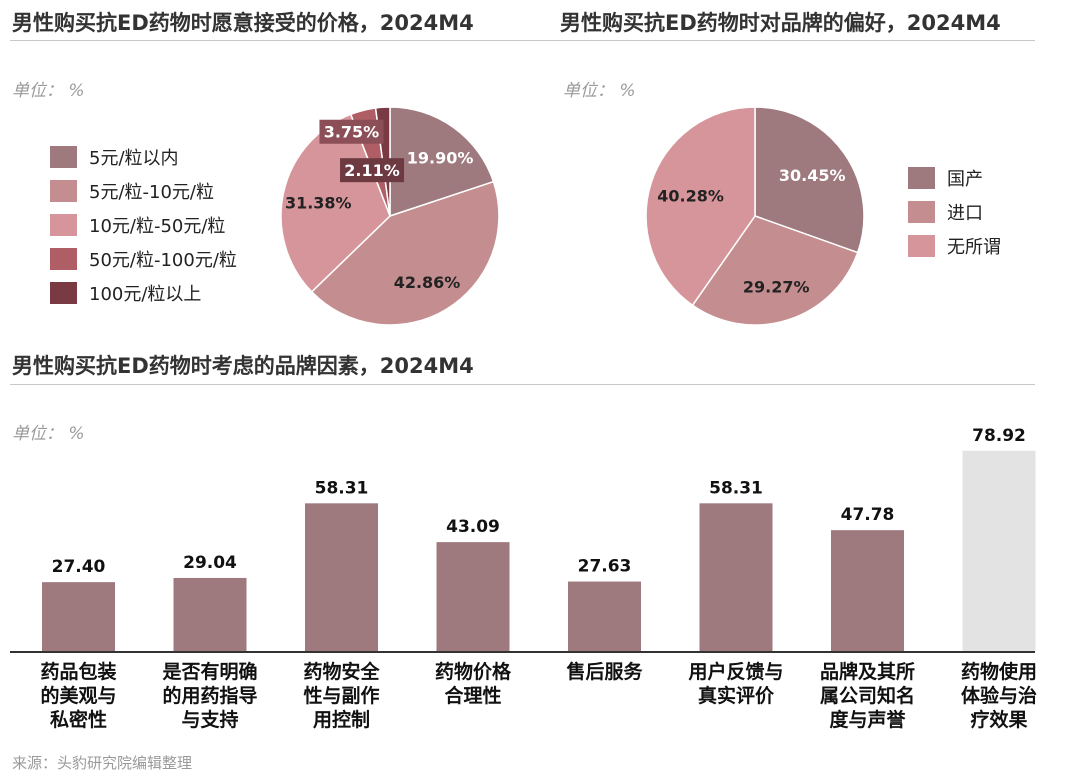 The width and height of the screenshot is (1080, 779). Describe the element at coordinates (209, 695) in the screenshot. I see `bar-category-label: 是否有明确的用药指导与支持` at that location.